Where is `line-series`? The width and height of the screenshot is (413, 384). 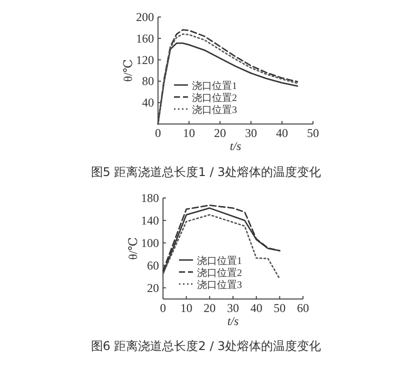 line-series is located at coordinates (221, 247).